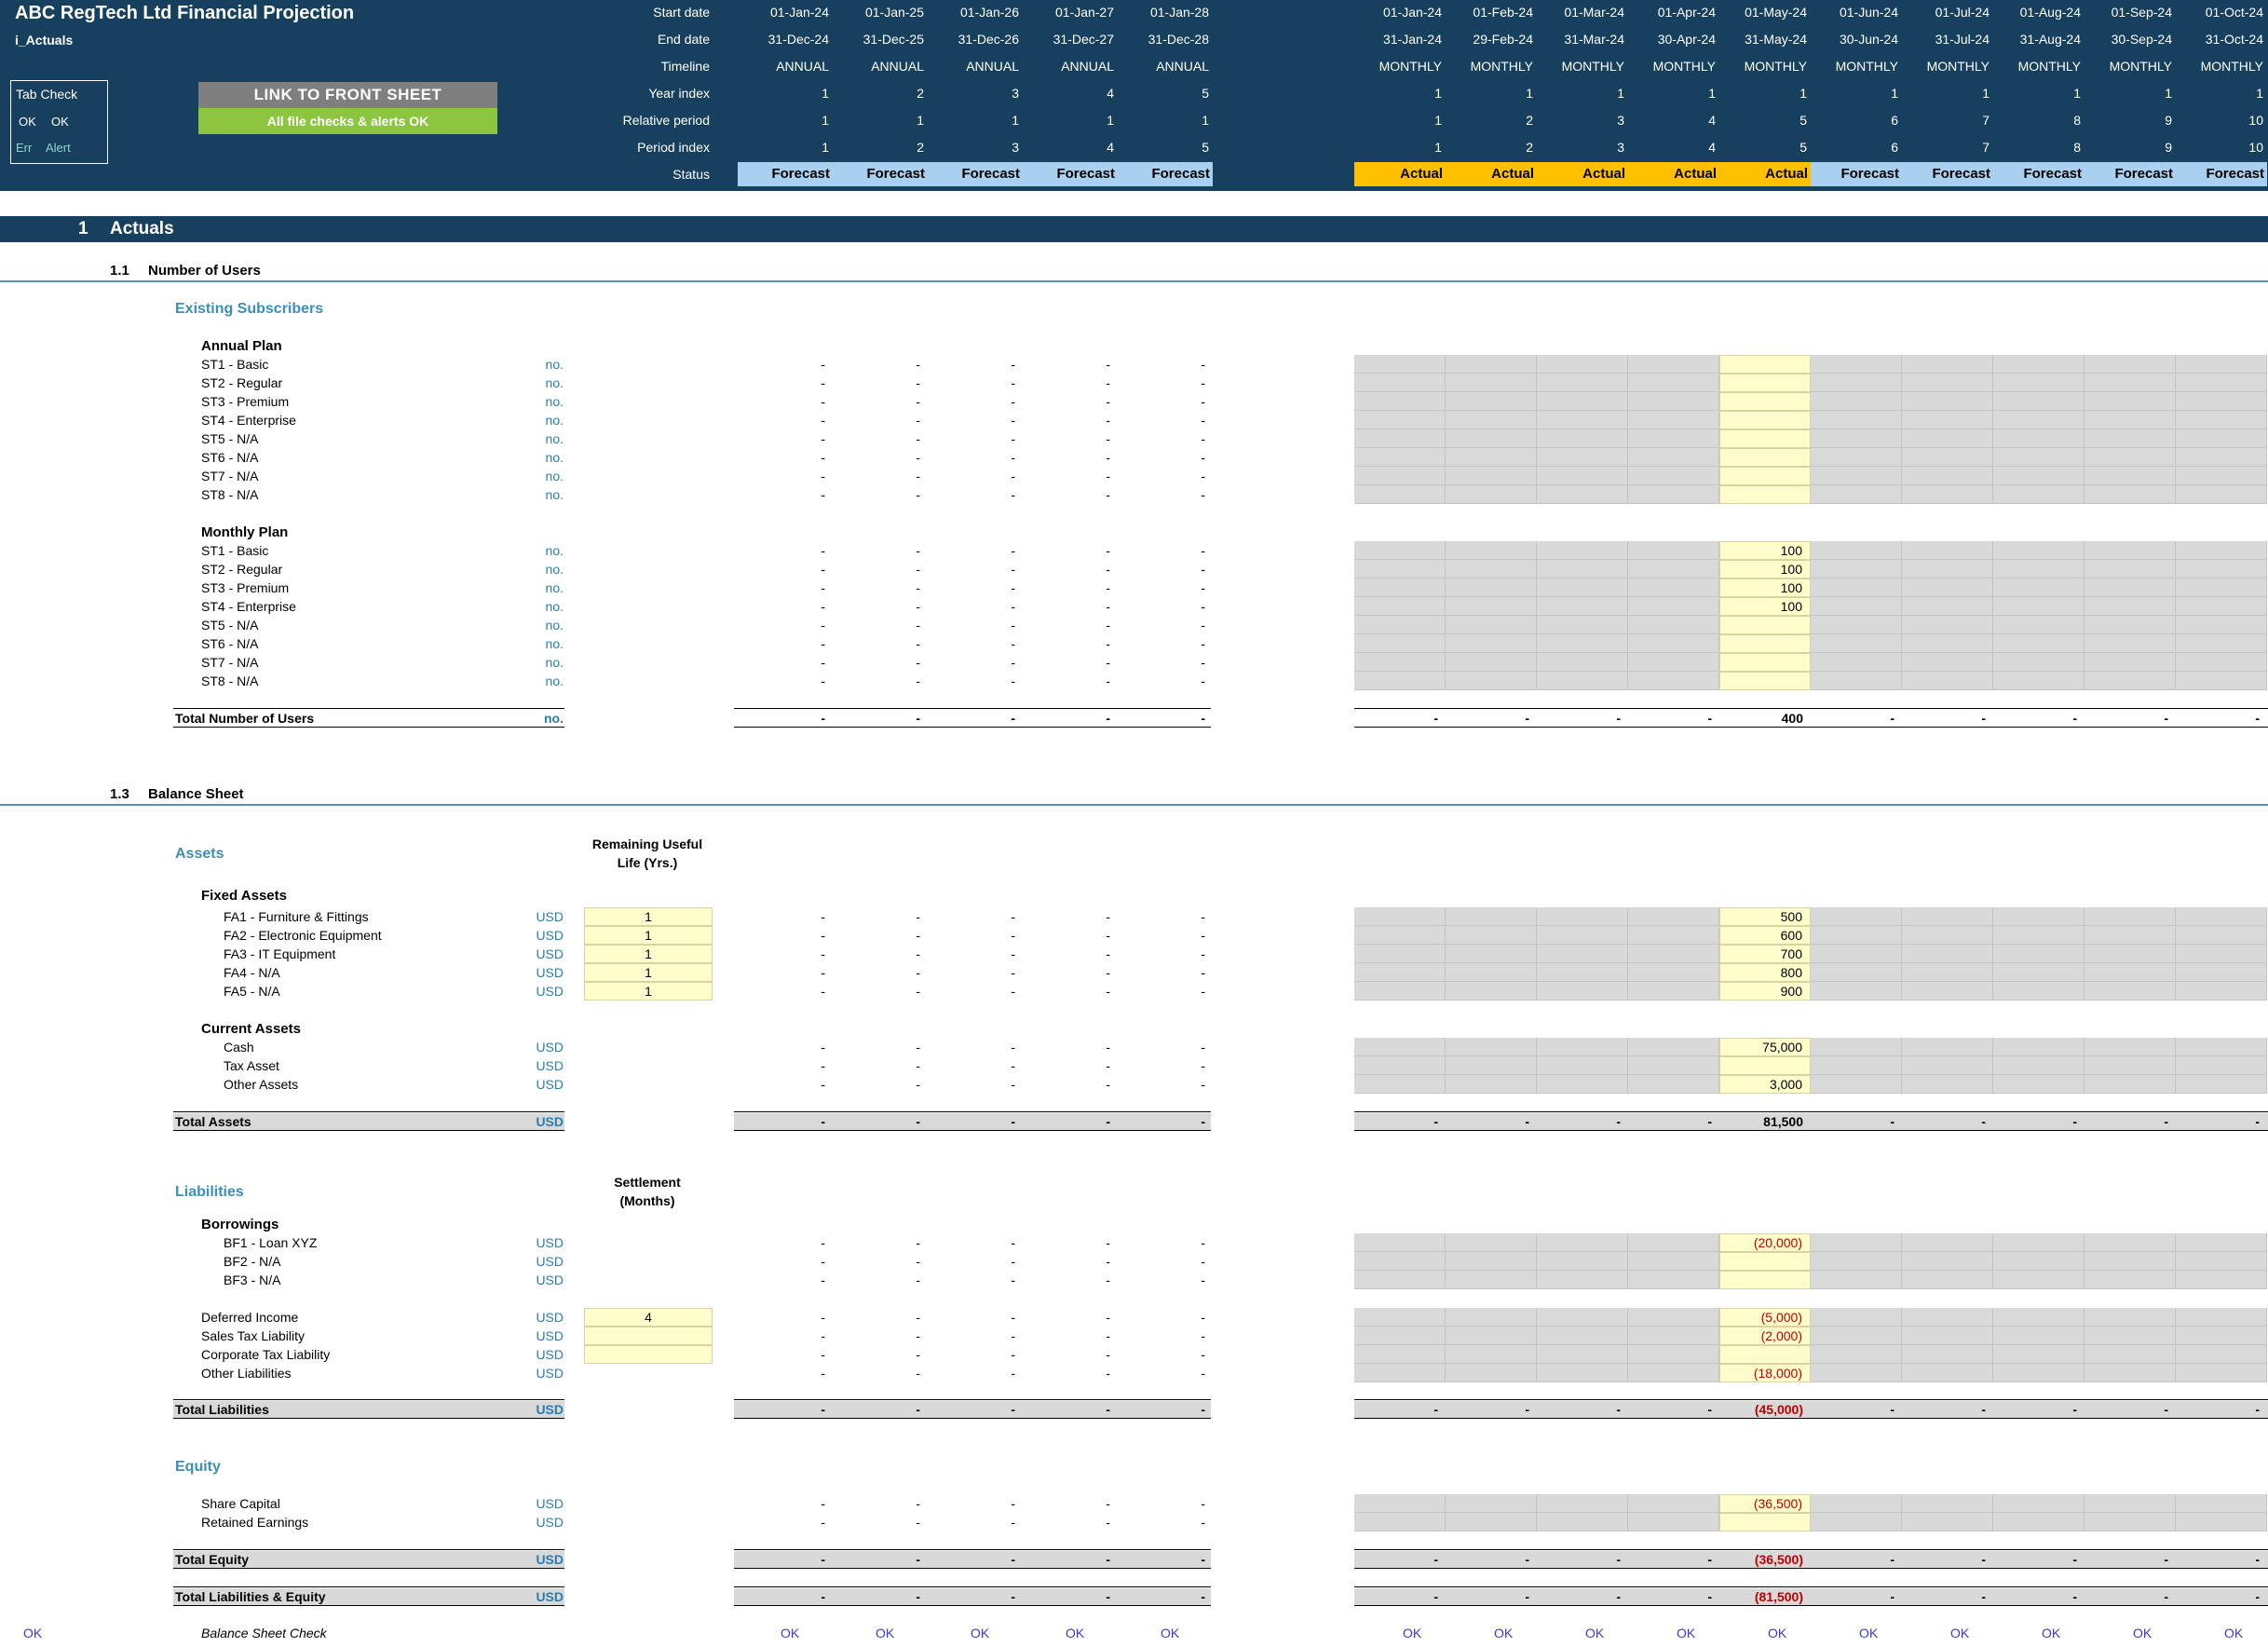 The height and width of the screenshot is (1647, 2268). Describe the element at coordinates (1811, 708) in the screenshot. I see `total-top-rule` at that location.